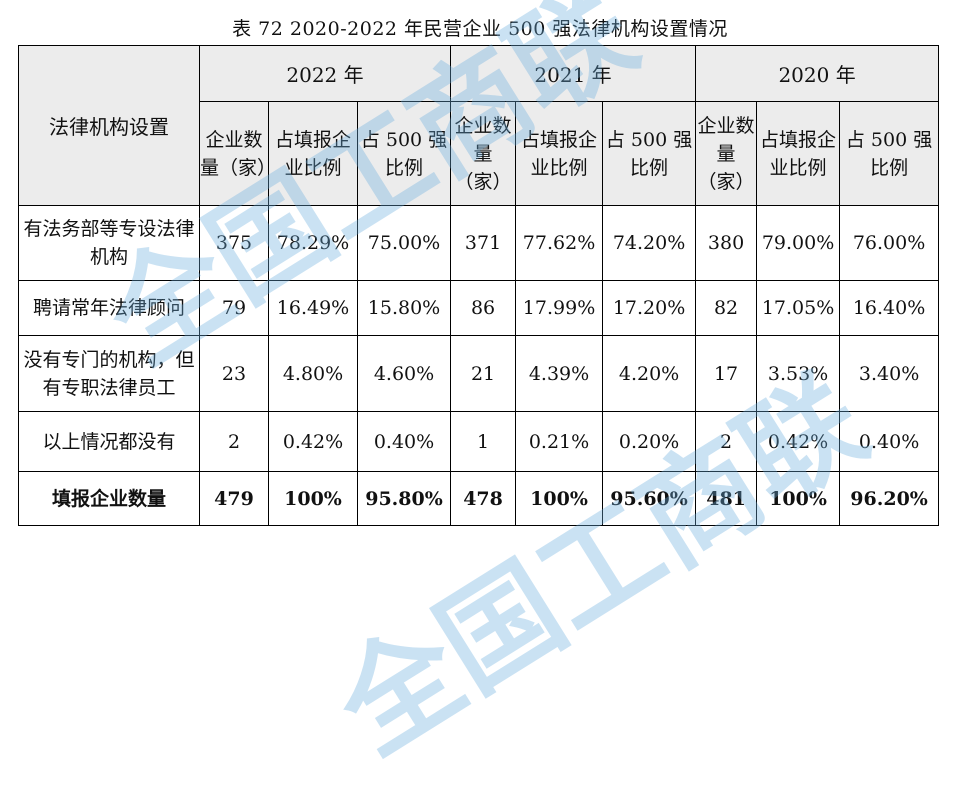 This screenshot has height=785, width=960. I want to click on row-label: 聘请常年法律顾问, so click(109, 308).